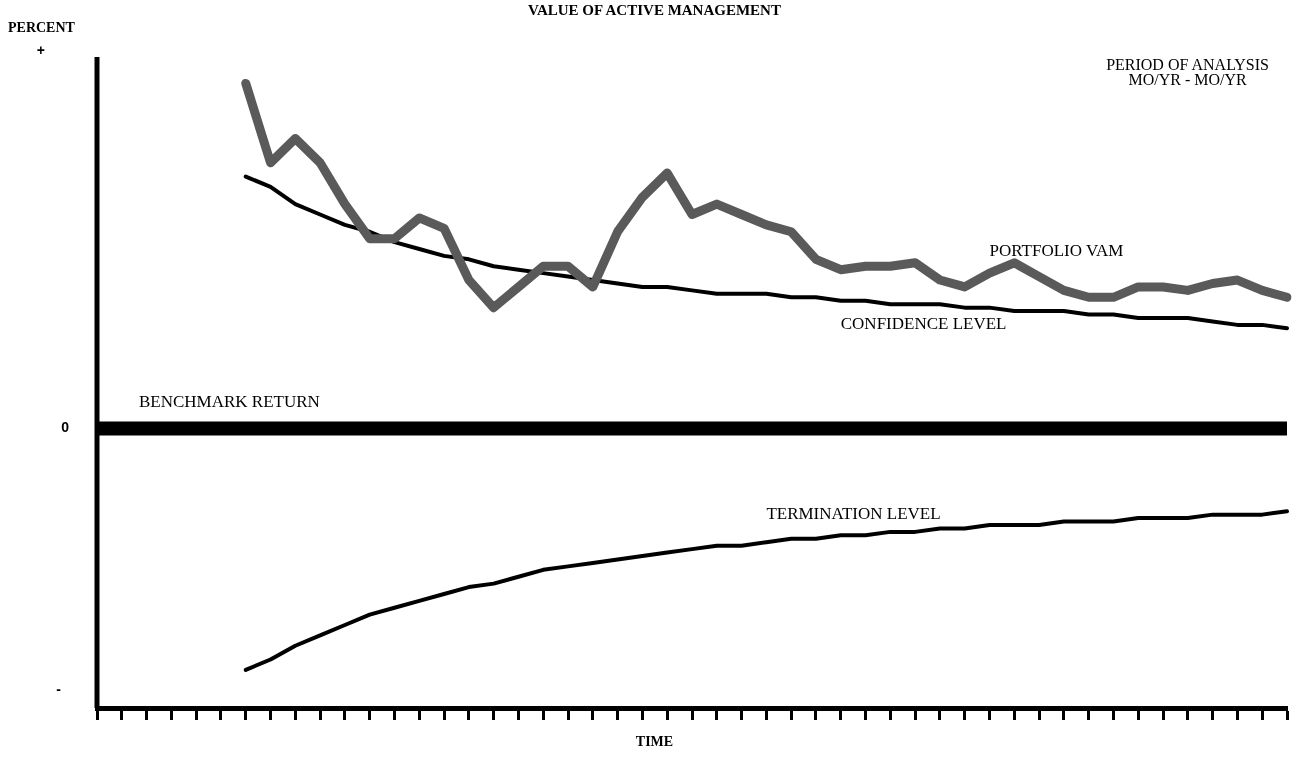  What do you see at coordinates (41, 28) in the screenshot?
I see `y-axis-title: PERCENT` at bounding box center [41, 28].